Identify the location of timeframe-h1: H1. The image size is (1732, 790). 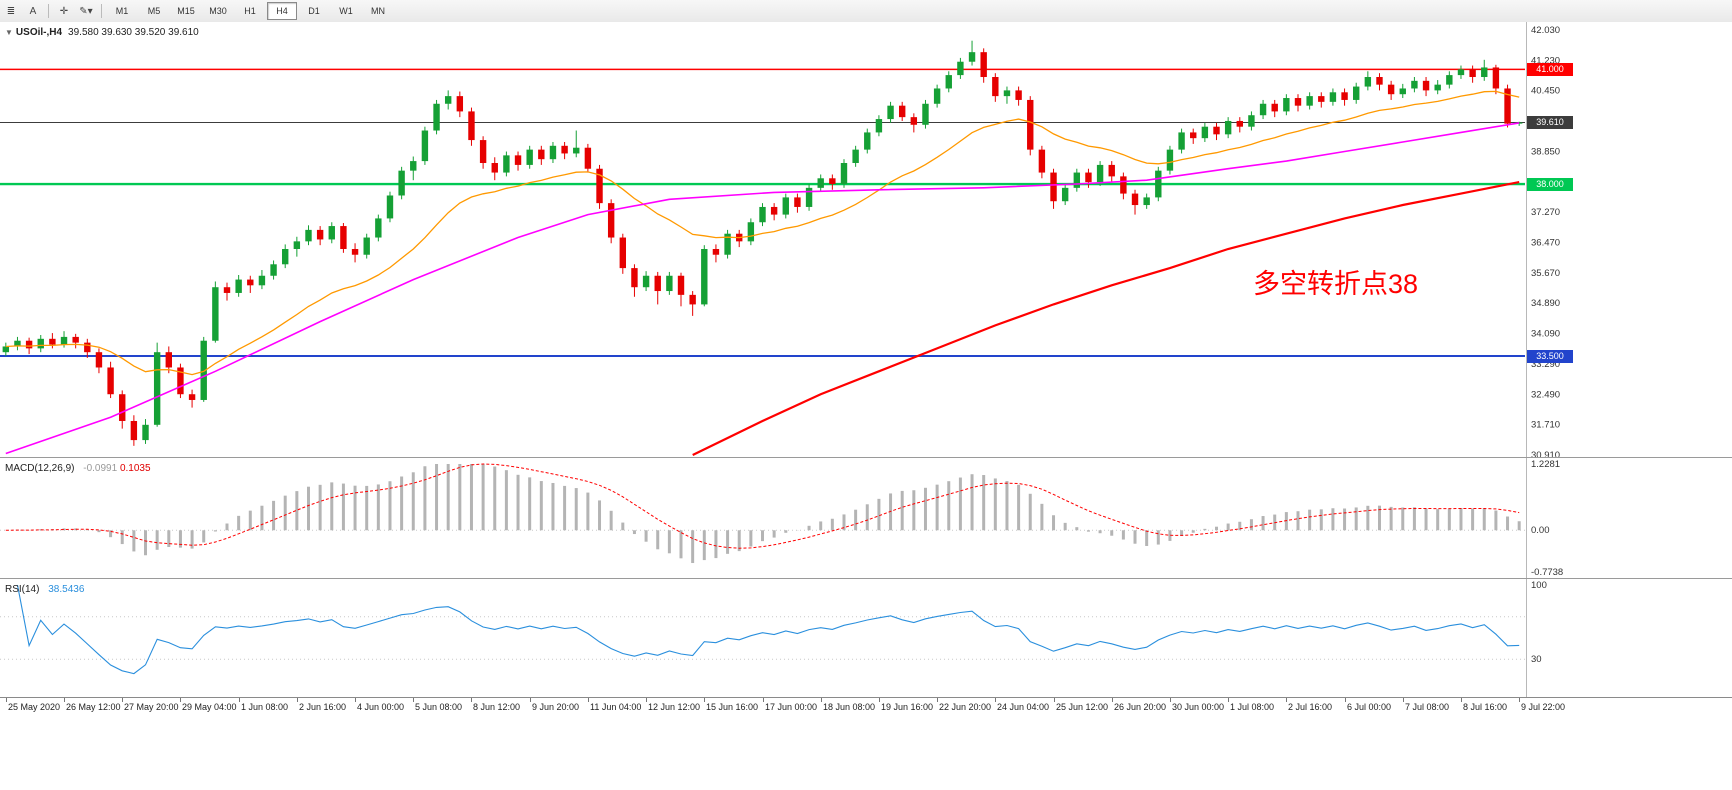
(250, 11).